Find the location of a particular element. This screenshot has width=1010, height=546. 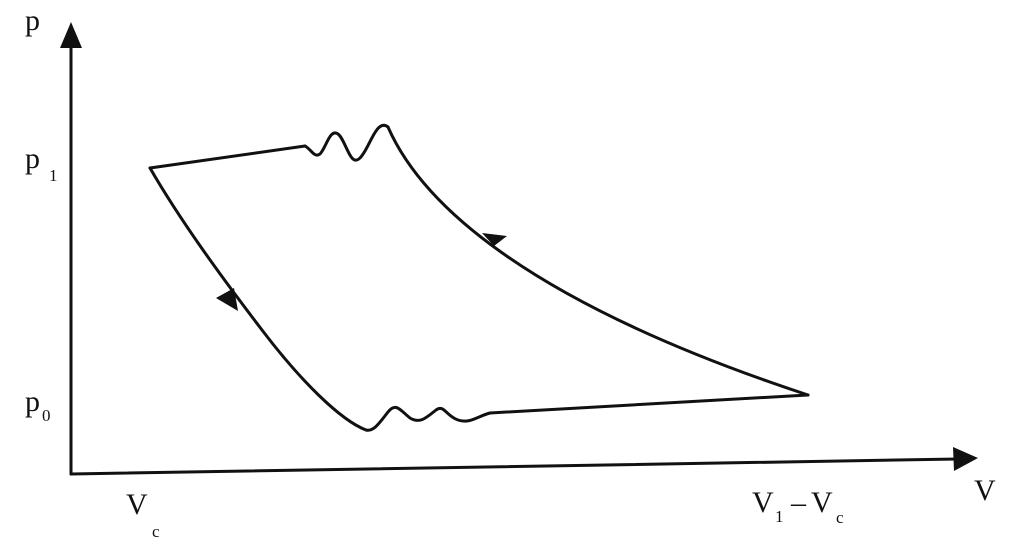

v1-minus: – is located at coordinates (798, 502).